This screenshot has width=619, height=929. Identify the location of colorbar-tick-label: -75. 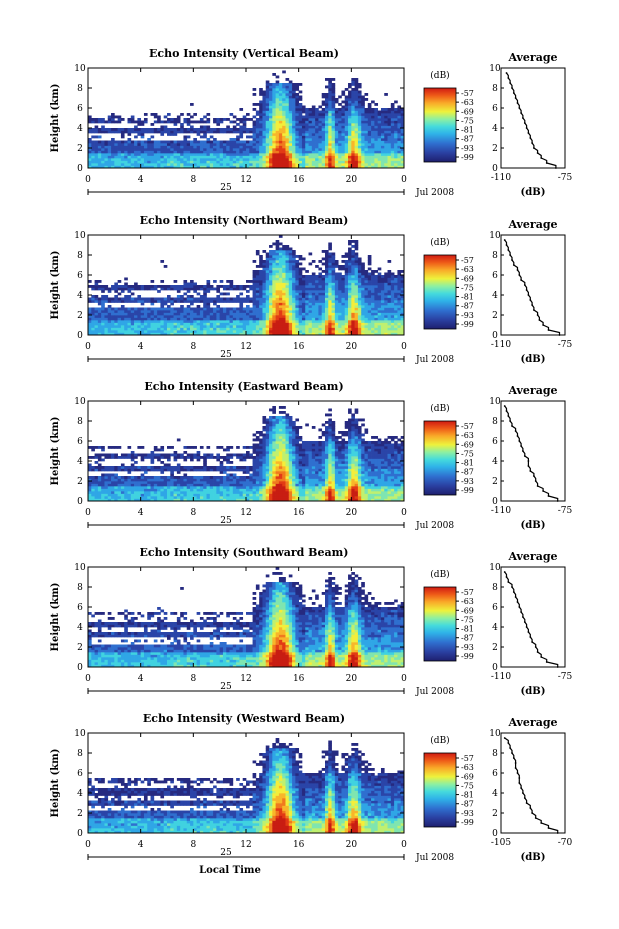
(467, 120).